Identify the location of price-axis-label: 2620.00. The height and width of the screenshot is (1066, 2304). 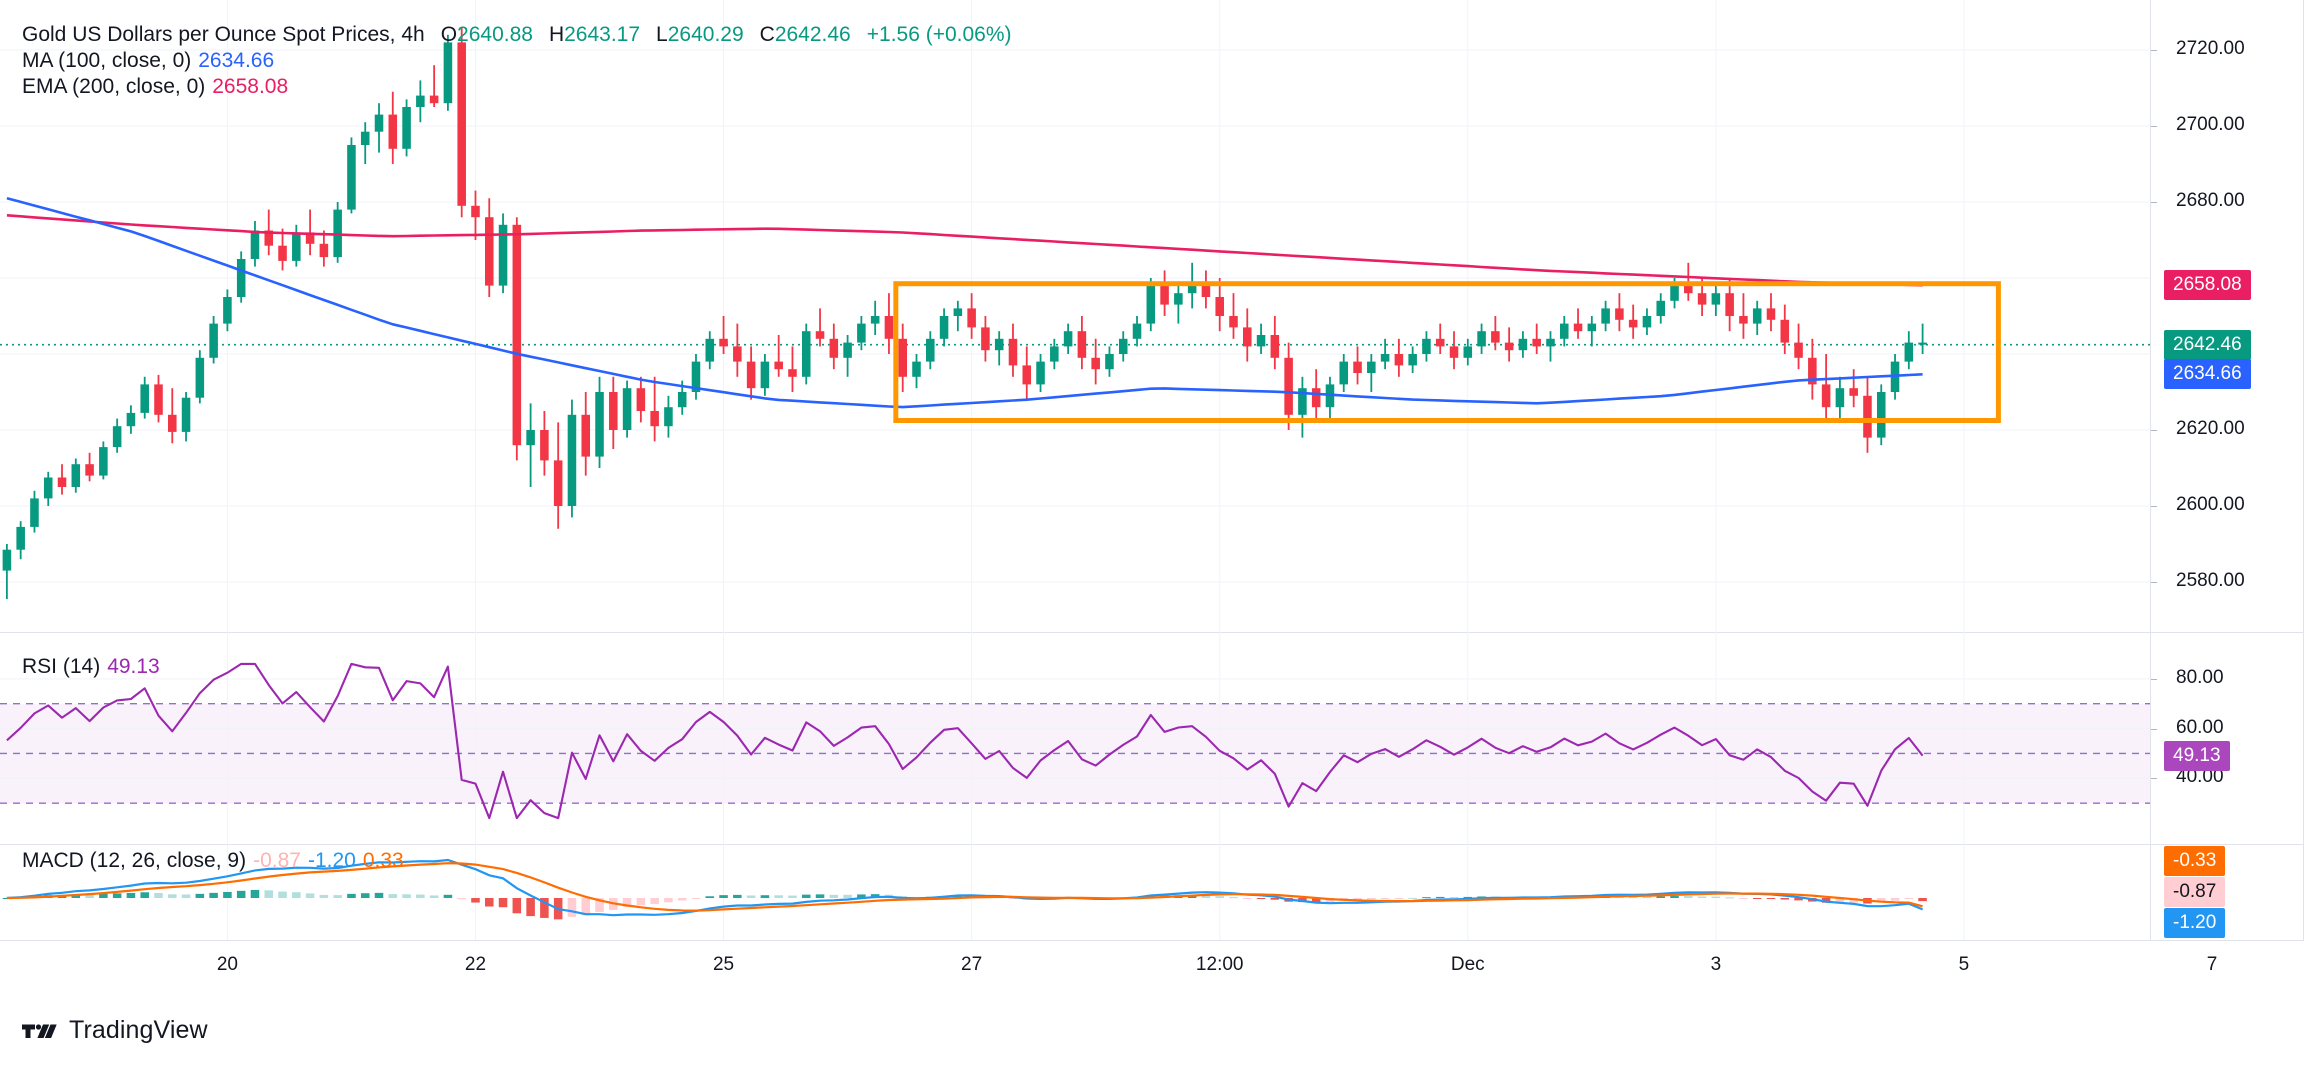
(2210, 428).